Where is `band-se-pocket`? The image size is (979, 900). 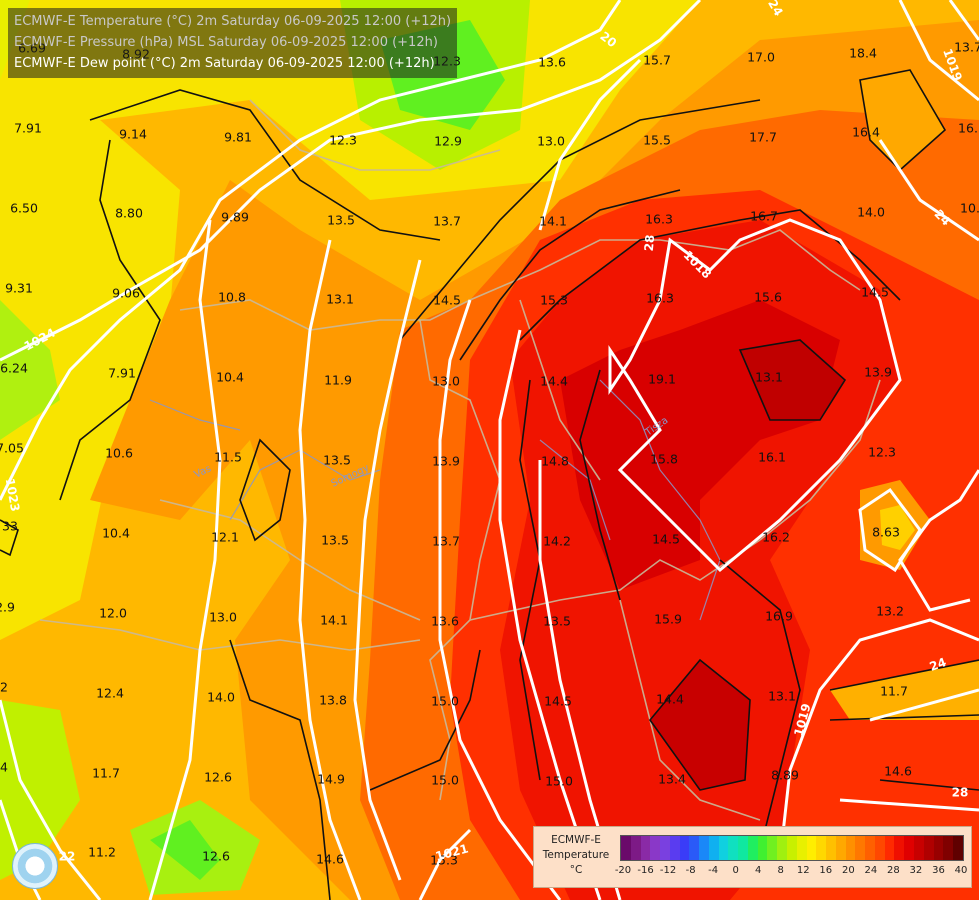
band-se-pocket is located at coordinates (904, 690).